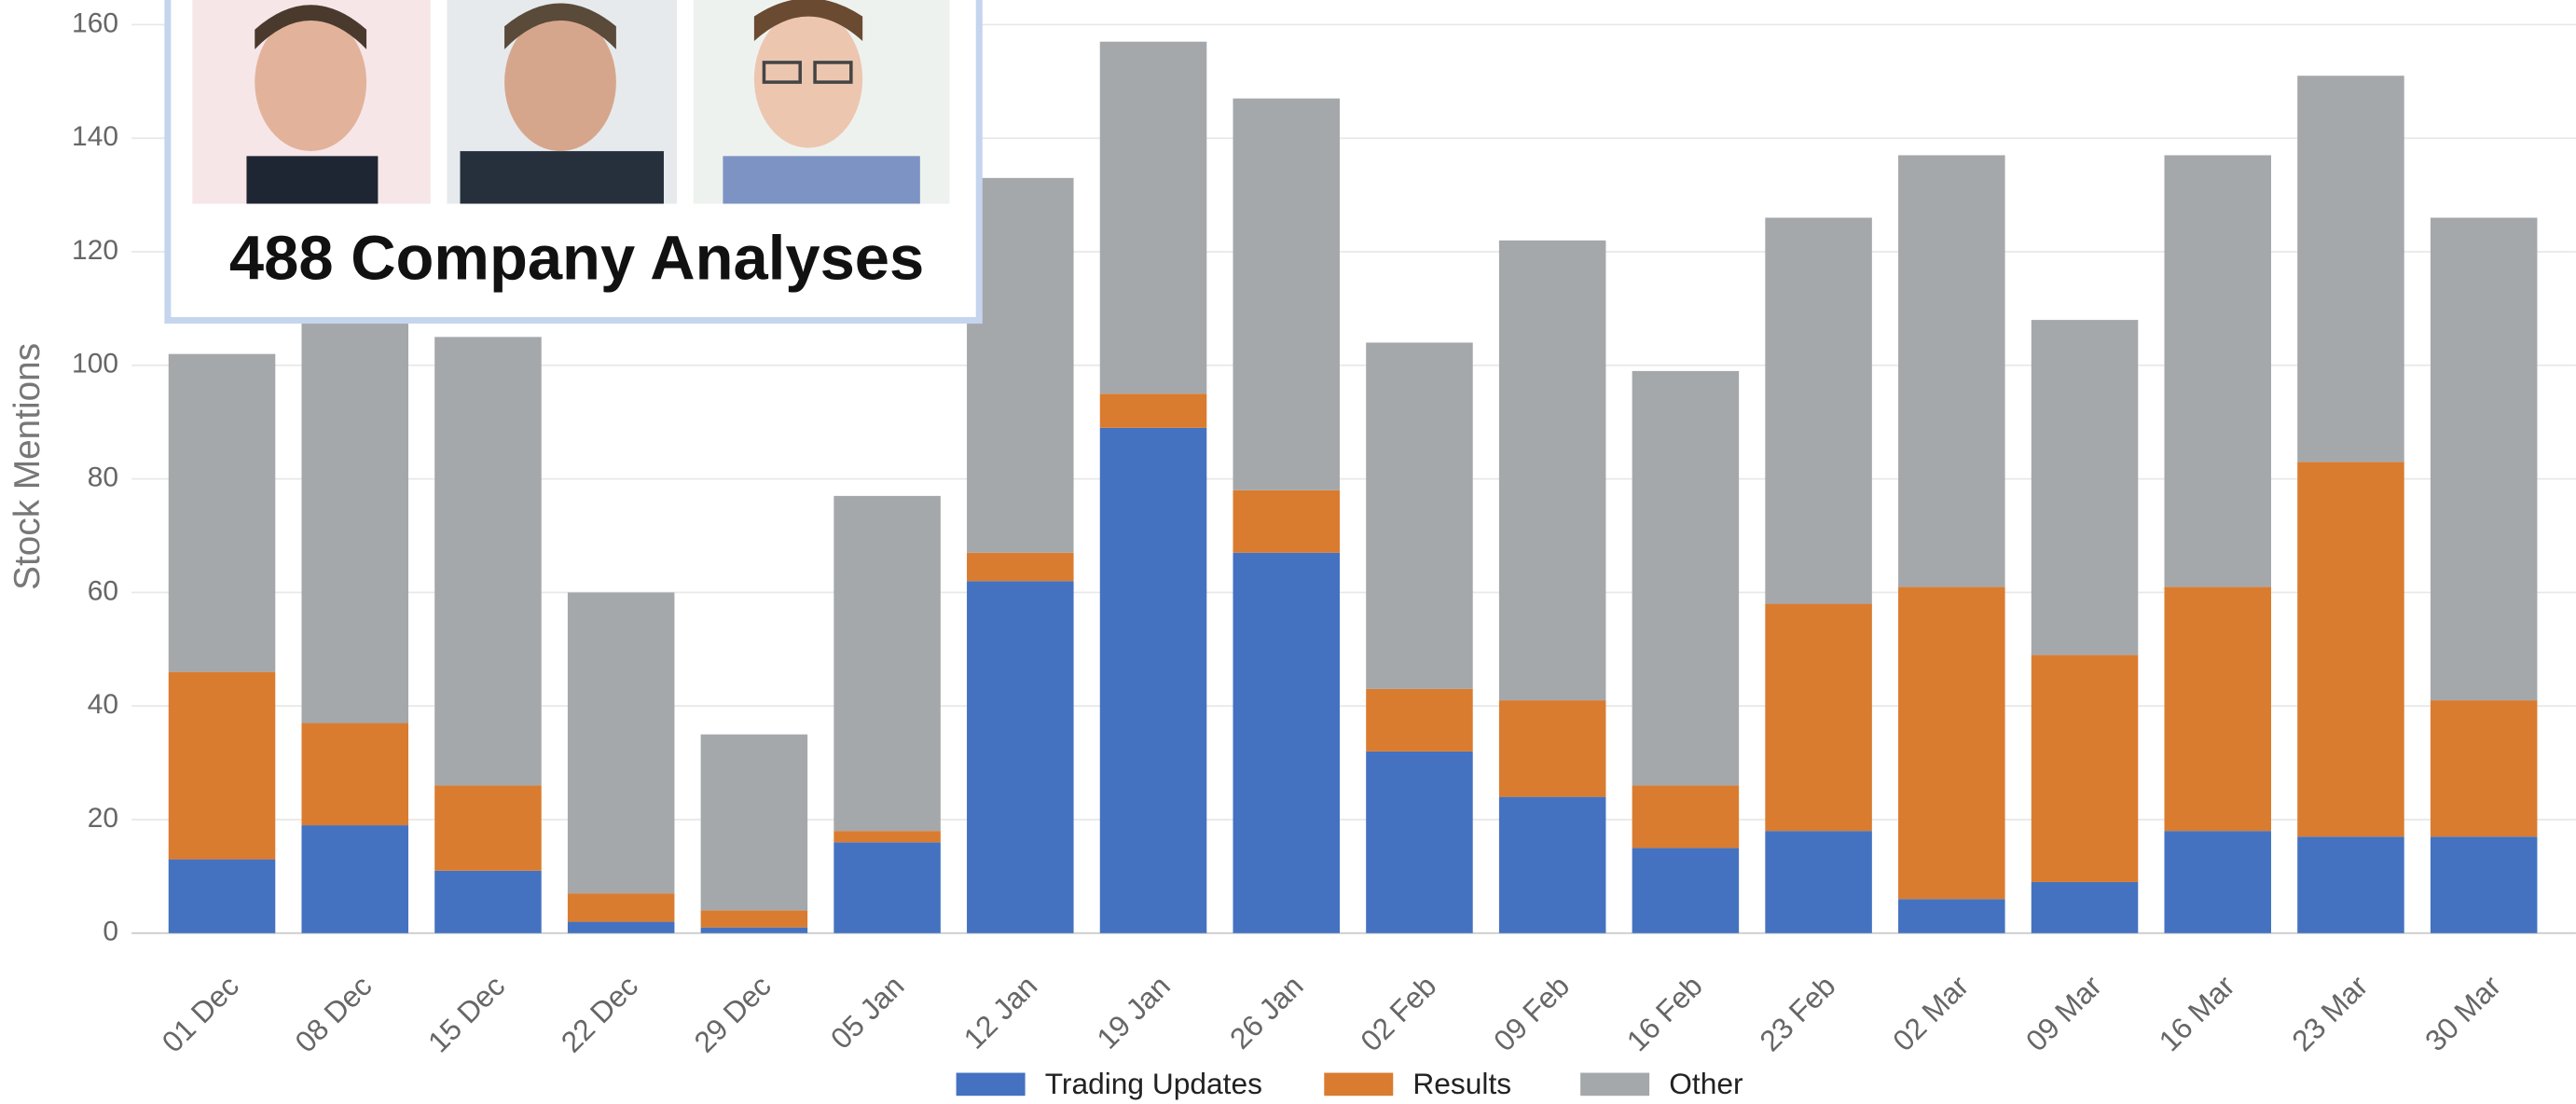 The width and height of the screenshot is (2576, 1104). What do you see at coordinates (28, 467) in the screenshot?
I see `y-axis-label: Stock Mentions` at bounding box center [28, 467].